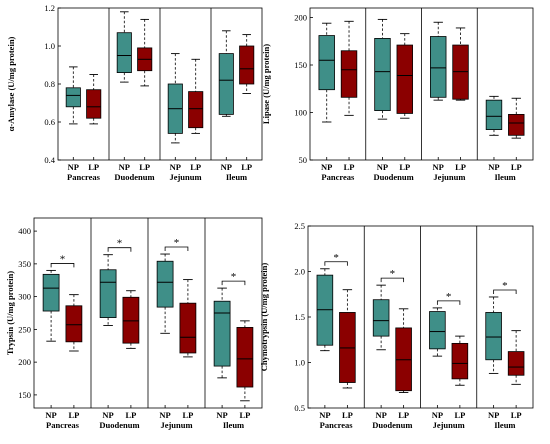 The image size is (550, 444). Describe the element at coordinates (300, 113) in the screenshot. I see `y-tick-label: 100` at that location.